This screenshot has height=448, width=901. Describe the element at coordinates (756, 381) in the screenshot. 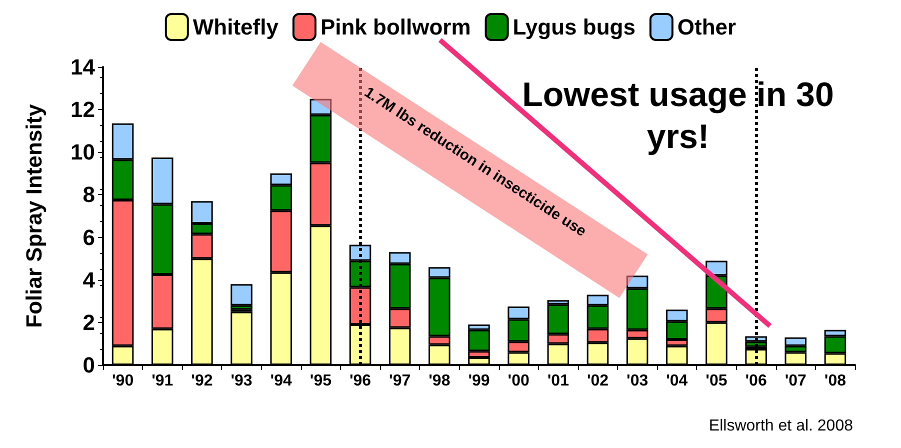

I see `x-tick-label: '06` at that location.